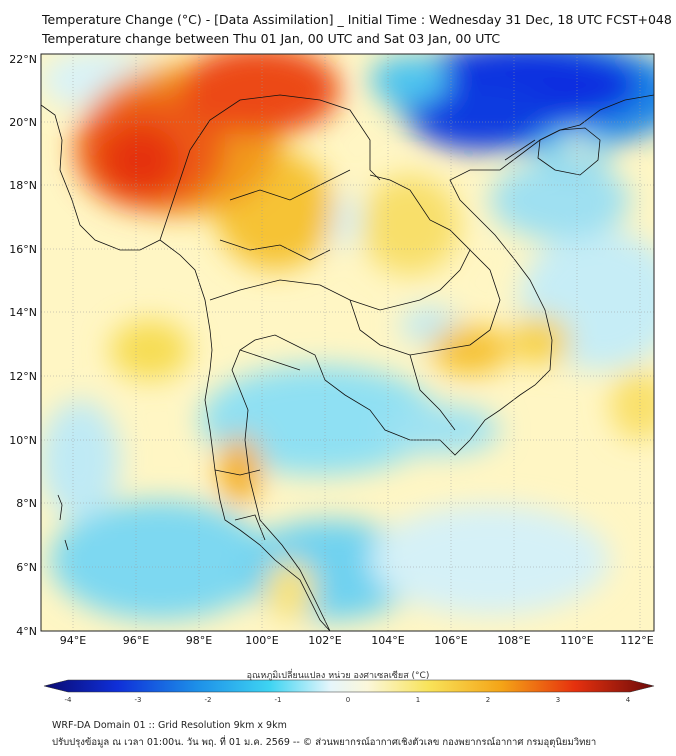 This screenshot has width=676, height=756. What do you see at coordinates (576, 640) in the screenshot?
I see `lon-label: 110°E` at bounding box center [576, 640].